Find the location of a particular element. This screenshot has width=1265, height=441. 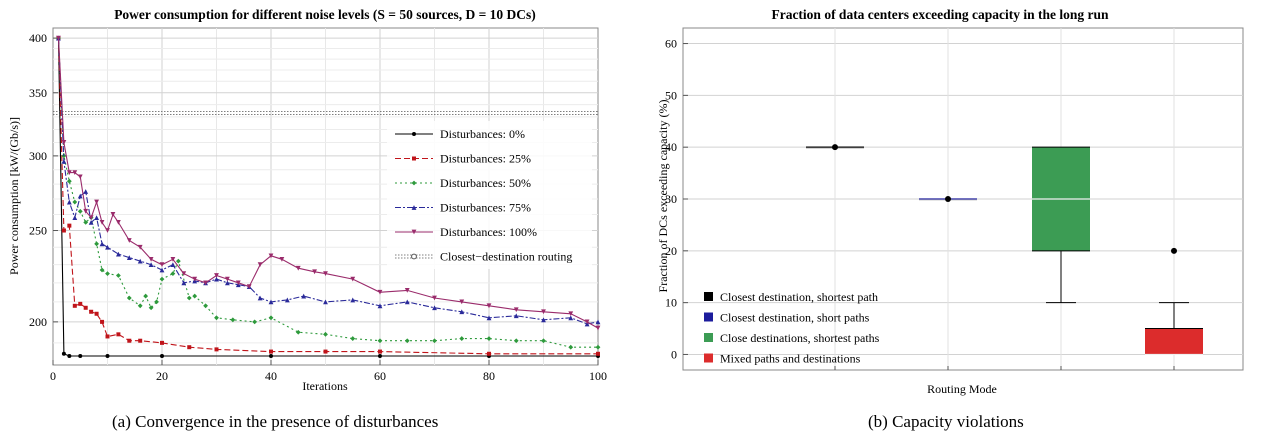

left-x-axis-label: Iterations is located at coordinates (325, 386).